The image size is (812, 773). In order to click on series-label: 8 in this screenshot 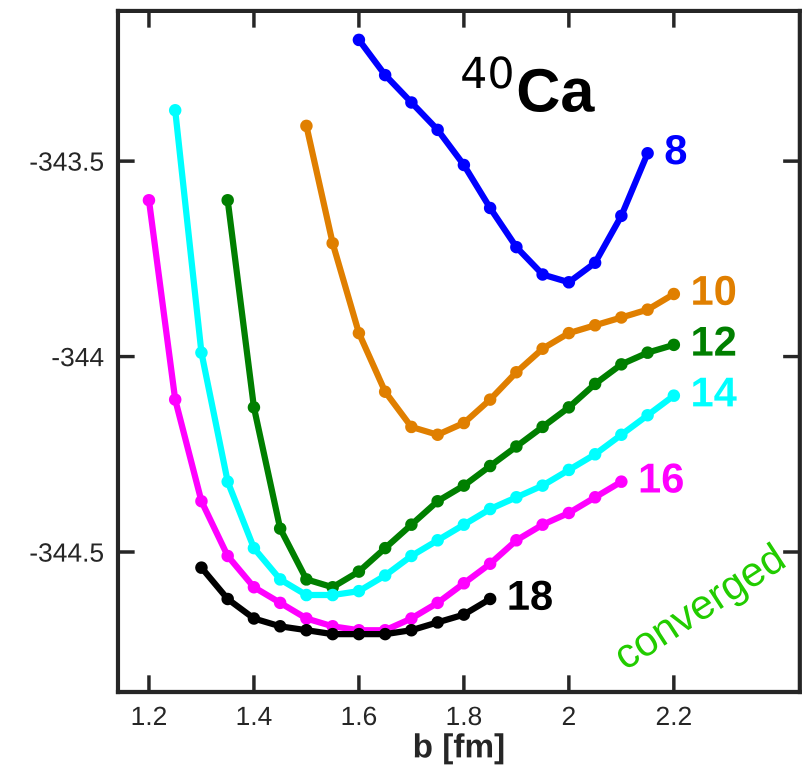, I will do `click(676, 149)`.